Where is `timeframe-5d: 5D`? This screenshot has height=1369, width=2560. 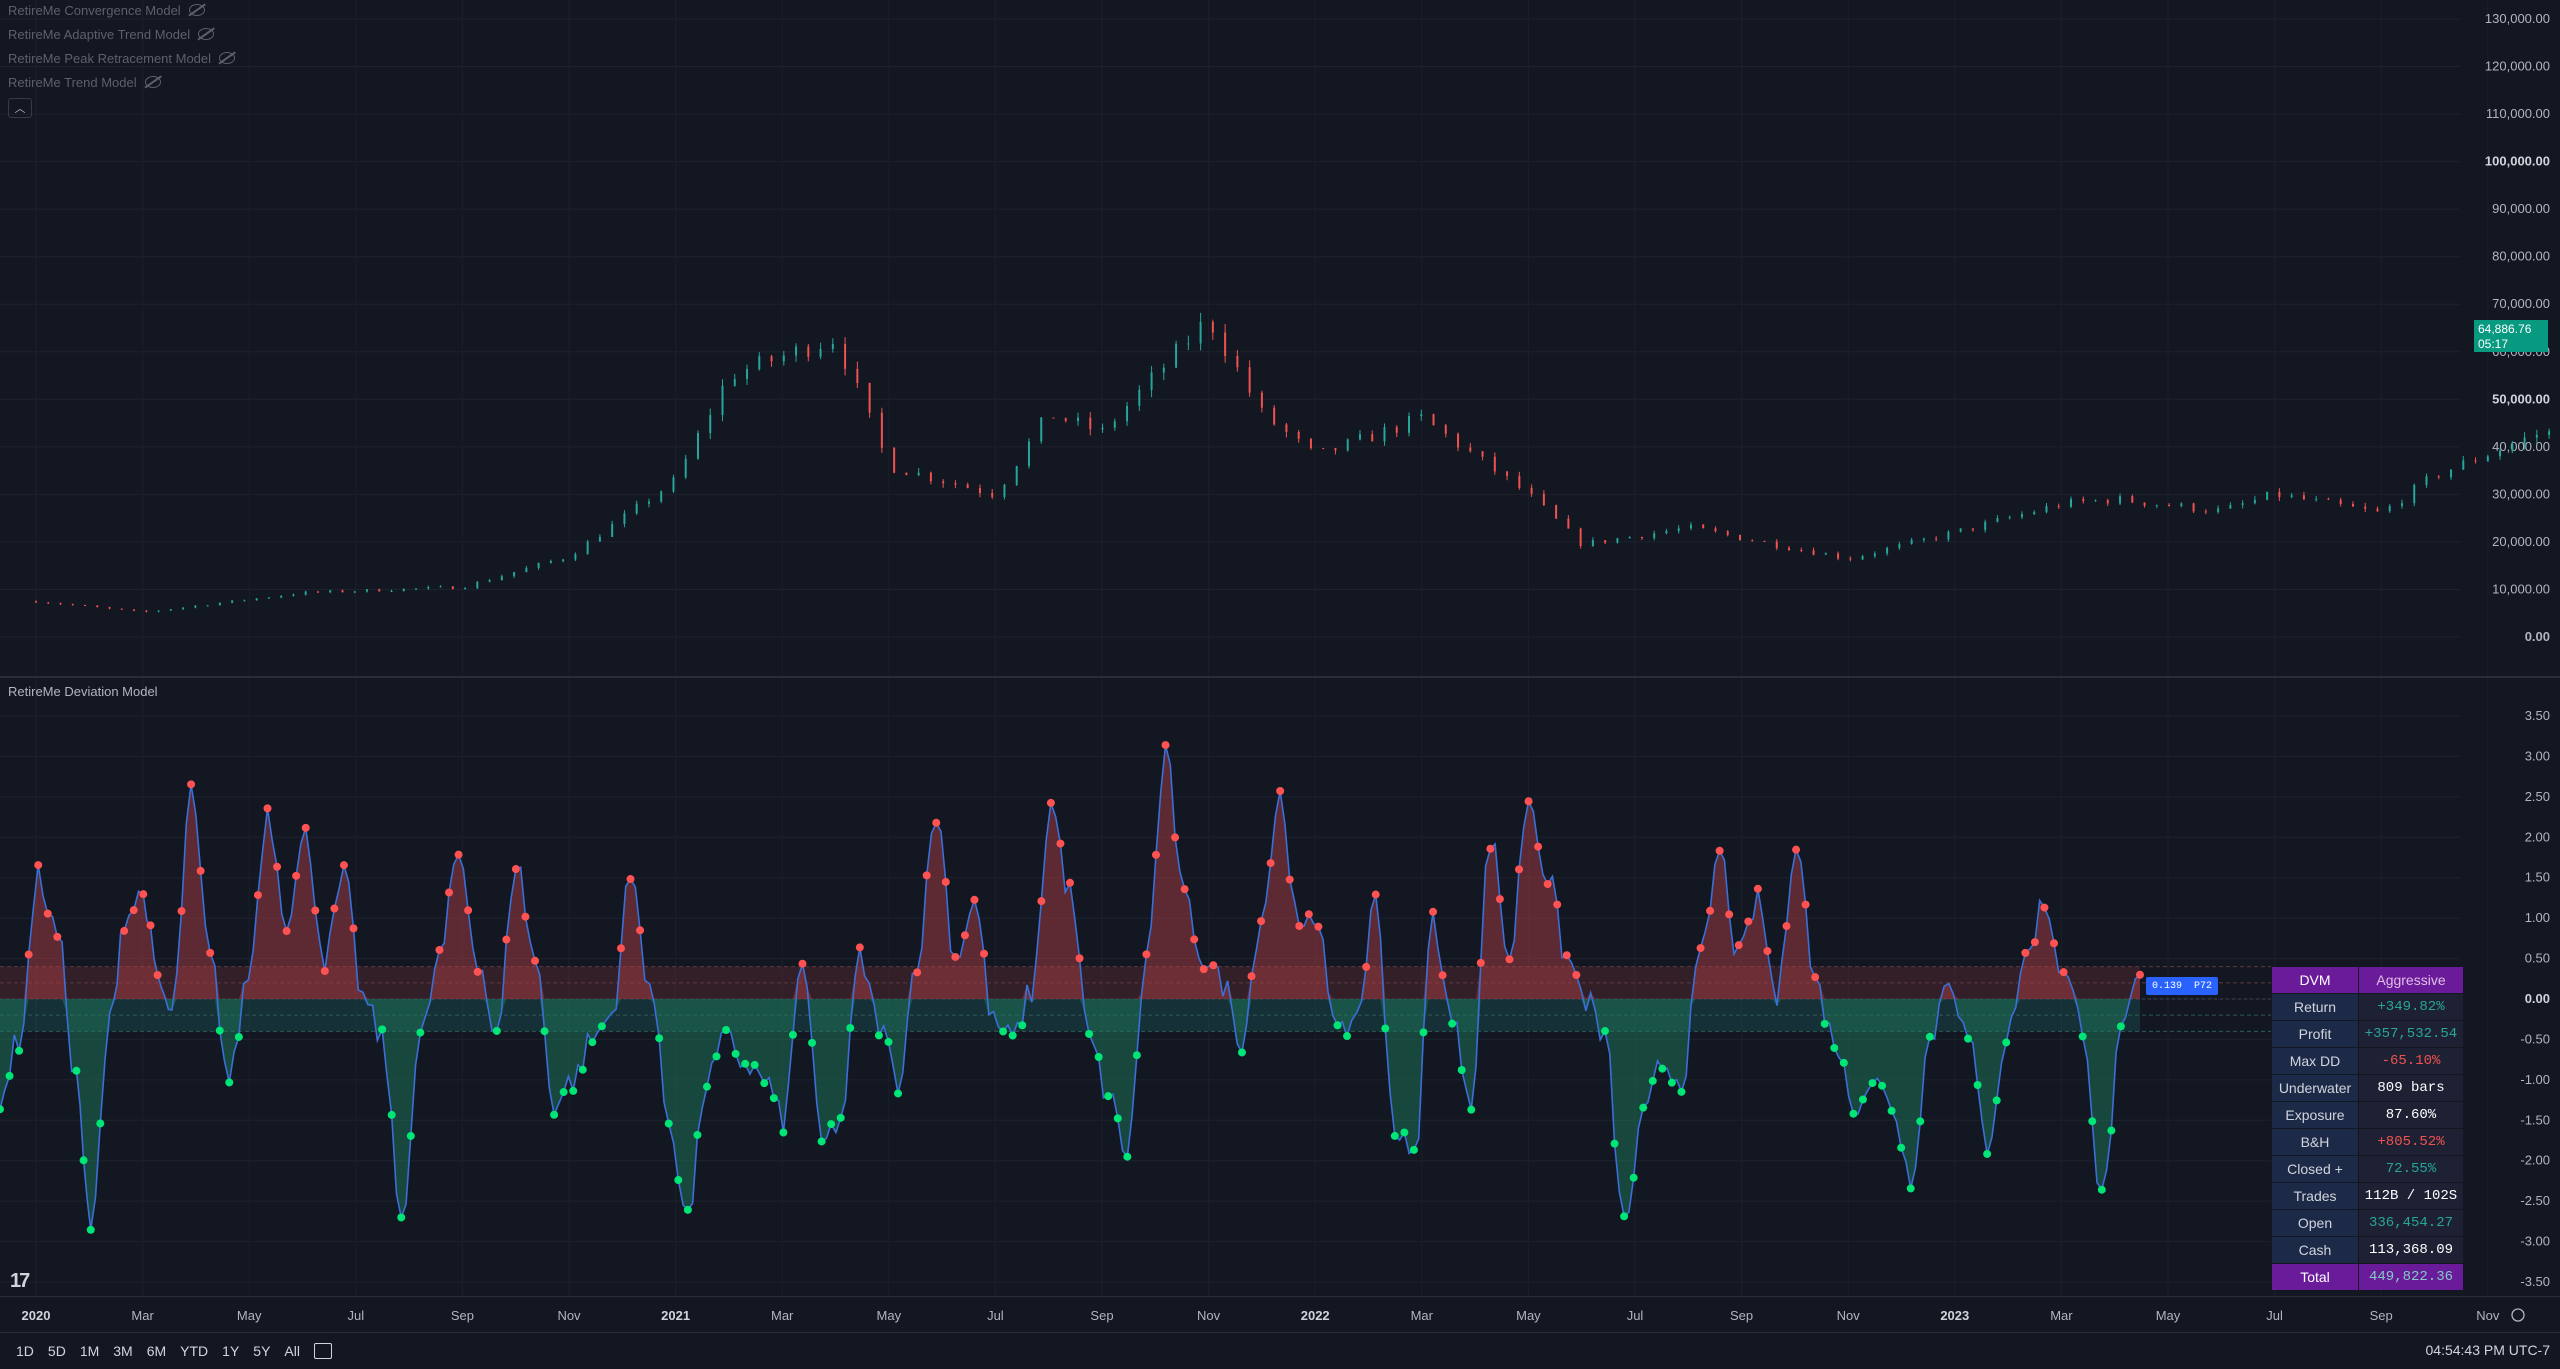 timeframe-5d: 5D is located at coordinates (56, 1351).